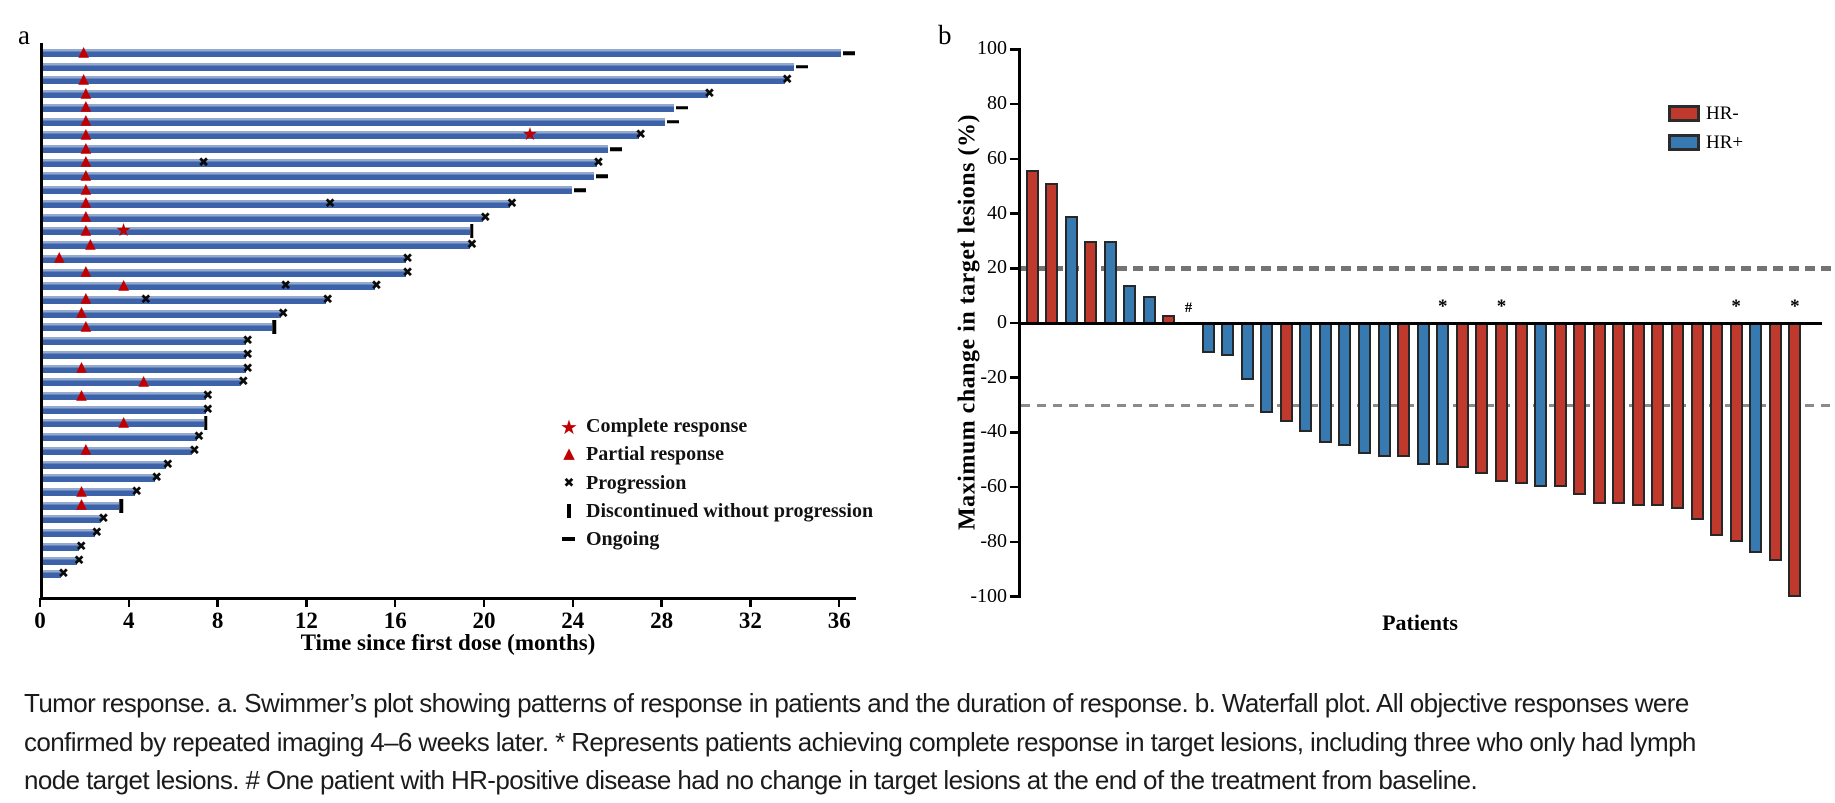 The image size is (1835, 803). I want to click on y-tick-label: -40, so click(993, 431).